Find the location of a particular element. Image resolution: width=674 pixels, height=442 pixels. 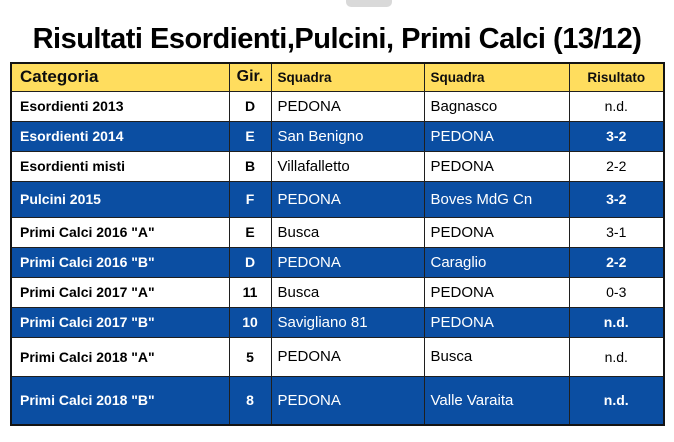

cell-categoria: Primi Calci 2017 "A" is located at coordinates (120, 292).